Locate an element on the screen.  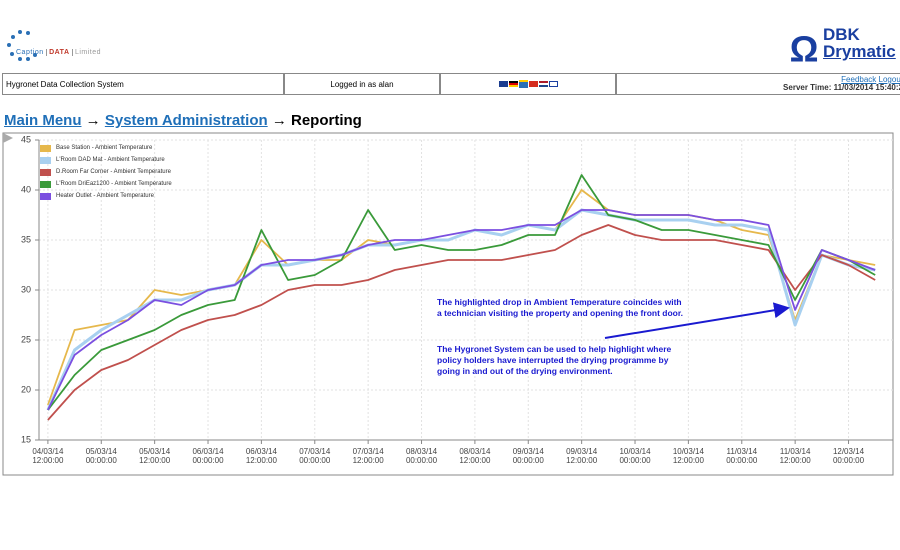
language-flags is located at coordinates (528, 84).